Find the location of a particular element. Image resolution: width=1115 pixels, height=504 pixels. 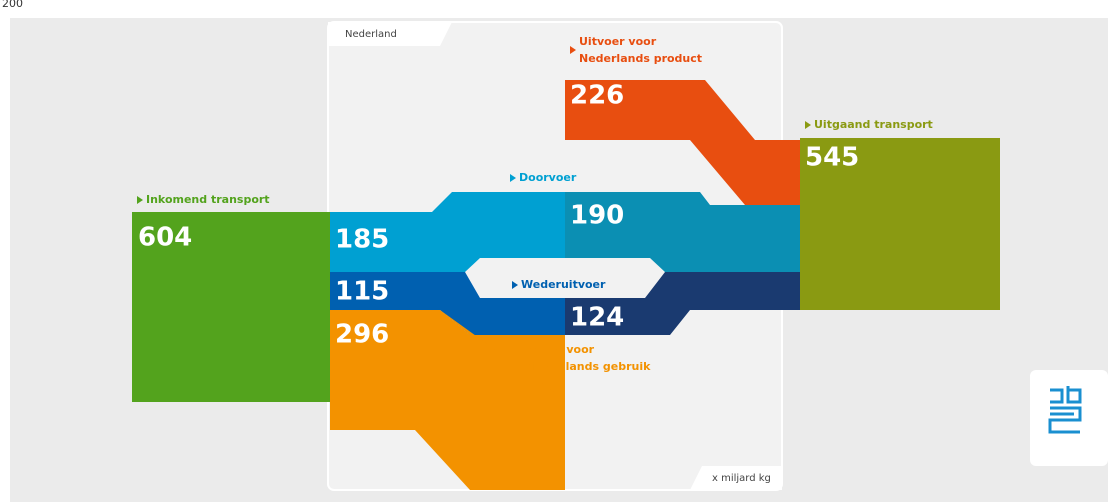

region-label: Nederland is located at coordinates (371, 34).